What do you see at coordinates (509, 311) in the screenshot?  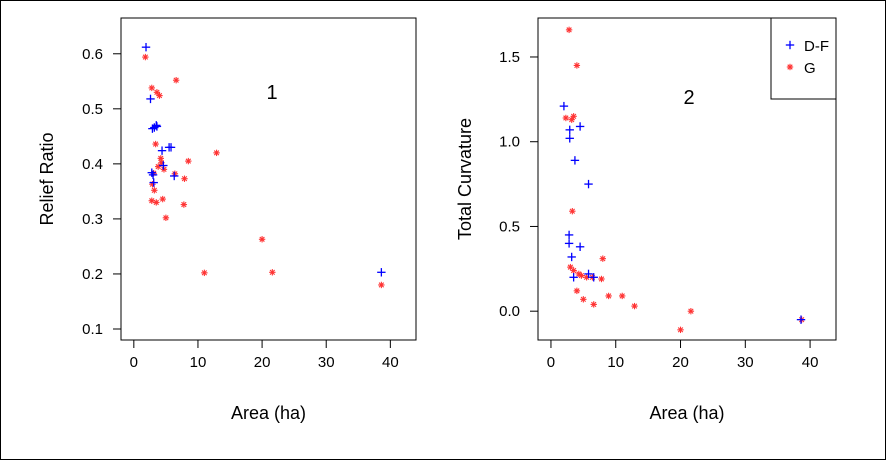 I see `y-tick-label-2-0: 0.0` at bounding box center [509, 311].